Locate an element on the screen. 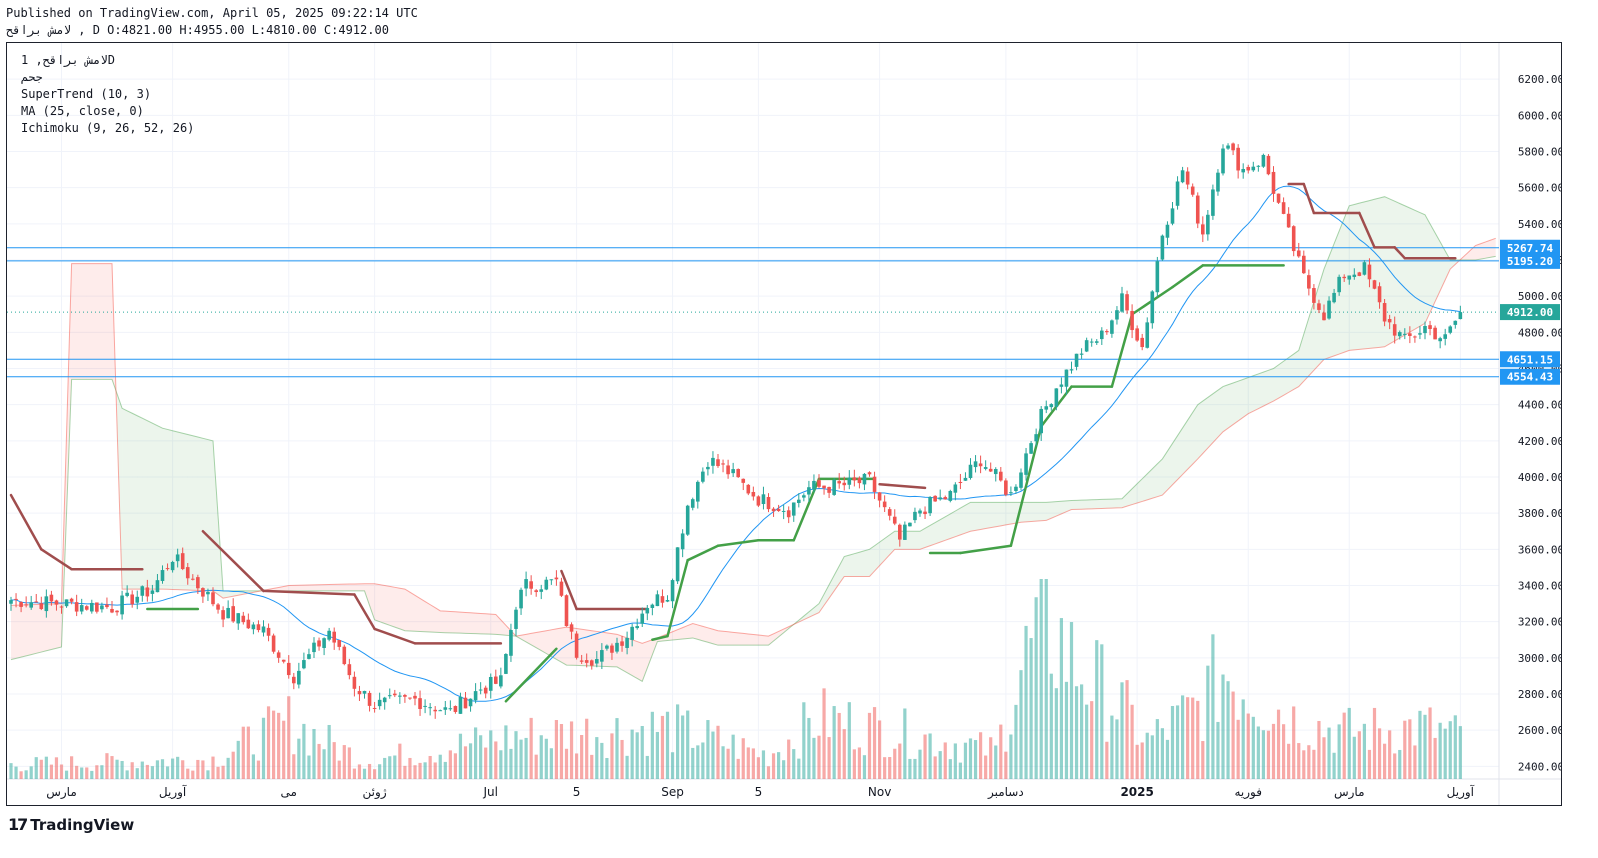  price-tag-label: 4912.00 is located at coordinates (1530, 312).